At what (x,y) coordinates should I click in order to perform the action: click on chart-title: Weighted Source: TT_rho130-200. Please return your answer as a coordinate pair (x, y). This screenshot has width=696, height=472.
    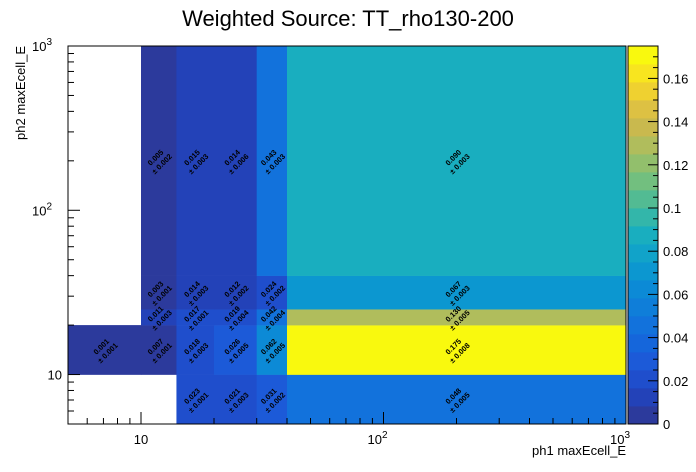
    Looking at the image, I should click on (348, 18).